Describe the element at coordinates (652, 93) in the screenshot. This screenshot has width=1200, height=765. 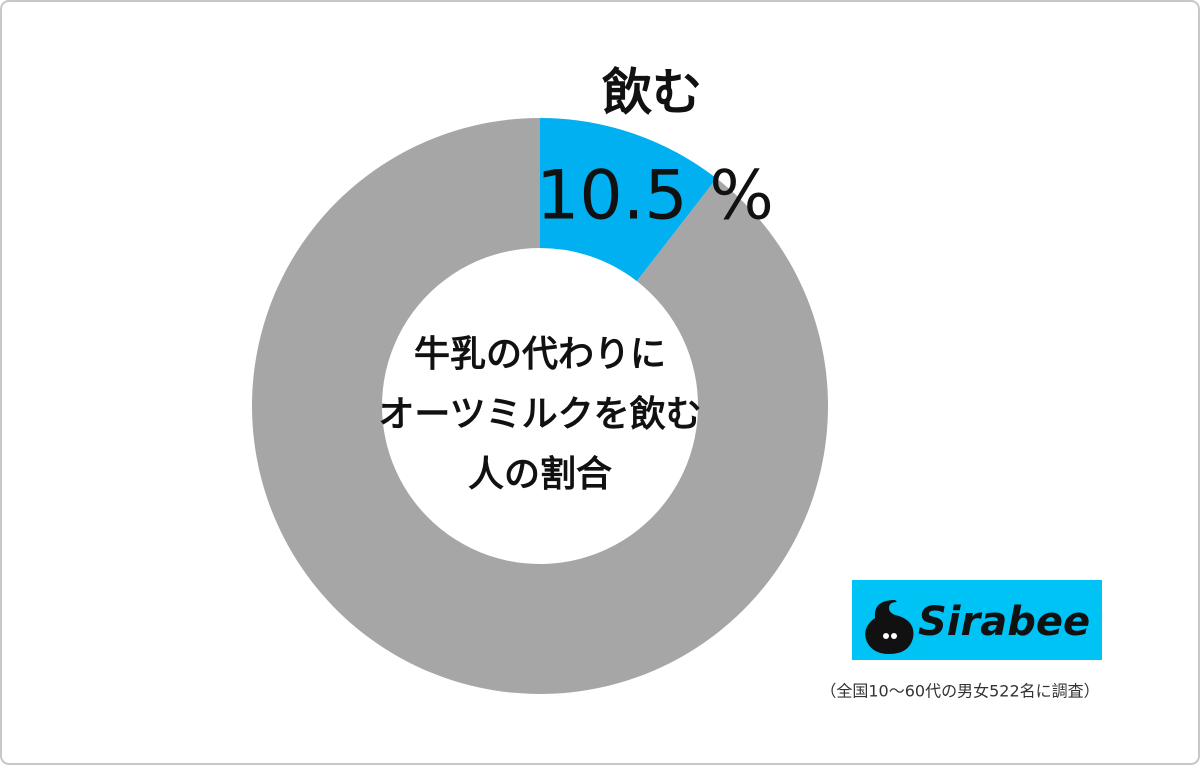
I see `category-label: 飲む` at that location.